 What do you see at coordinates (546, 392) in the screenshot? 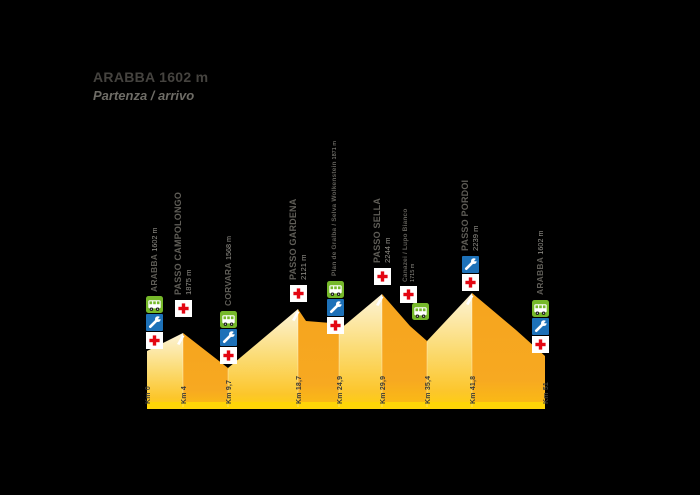
I see `km-label: Km 51` at bounding box center [546, 392].